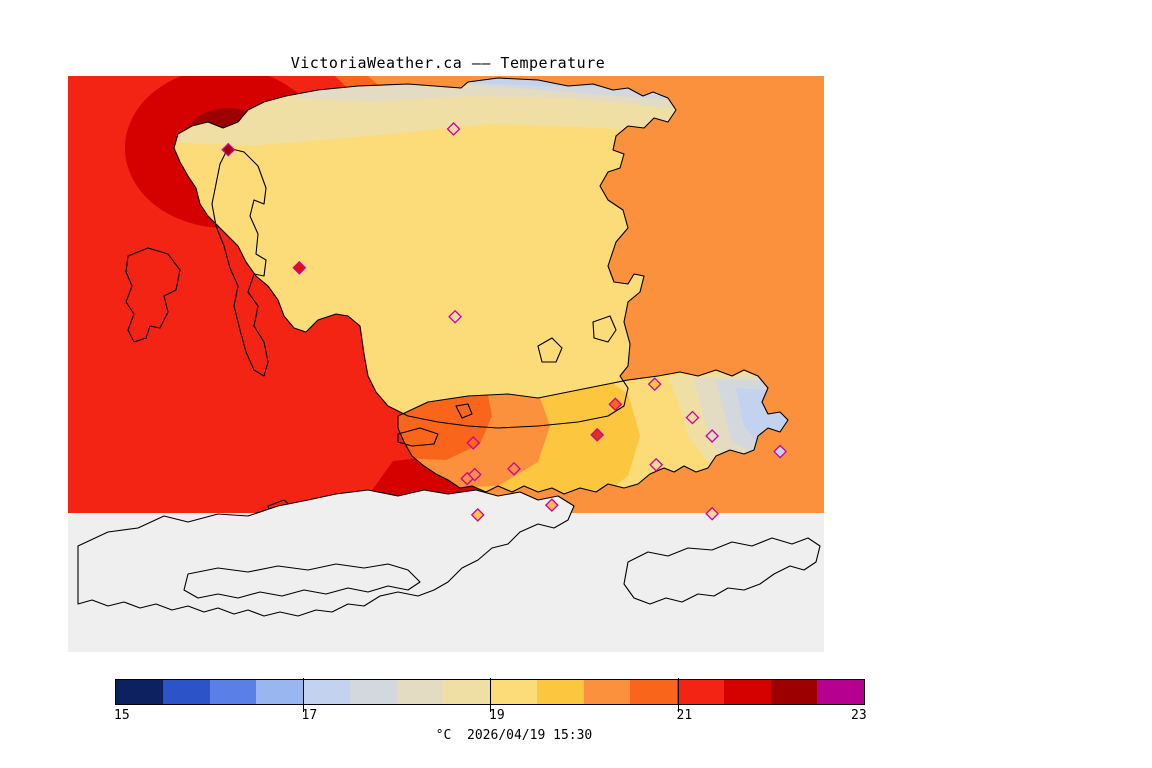 This screenshot has width=1152, height=768. I want to click on colorbar-container: 15 17 19 21 23, so click(490, 700).